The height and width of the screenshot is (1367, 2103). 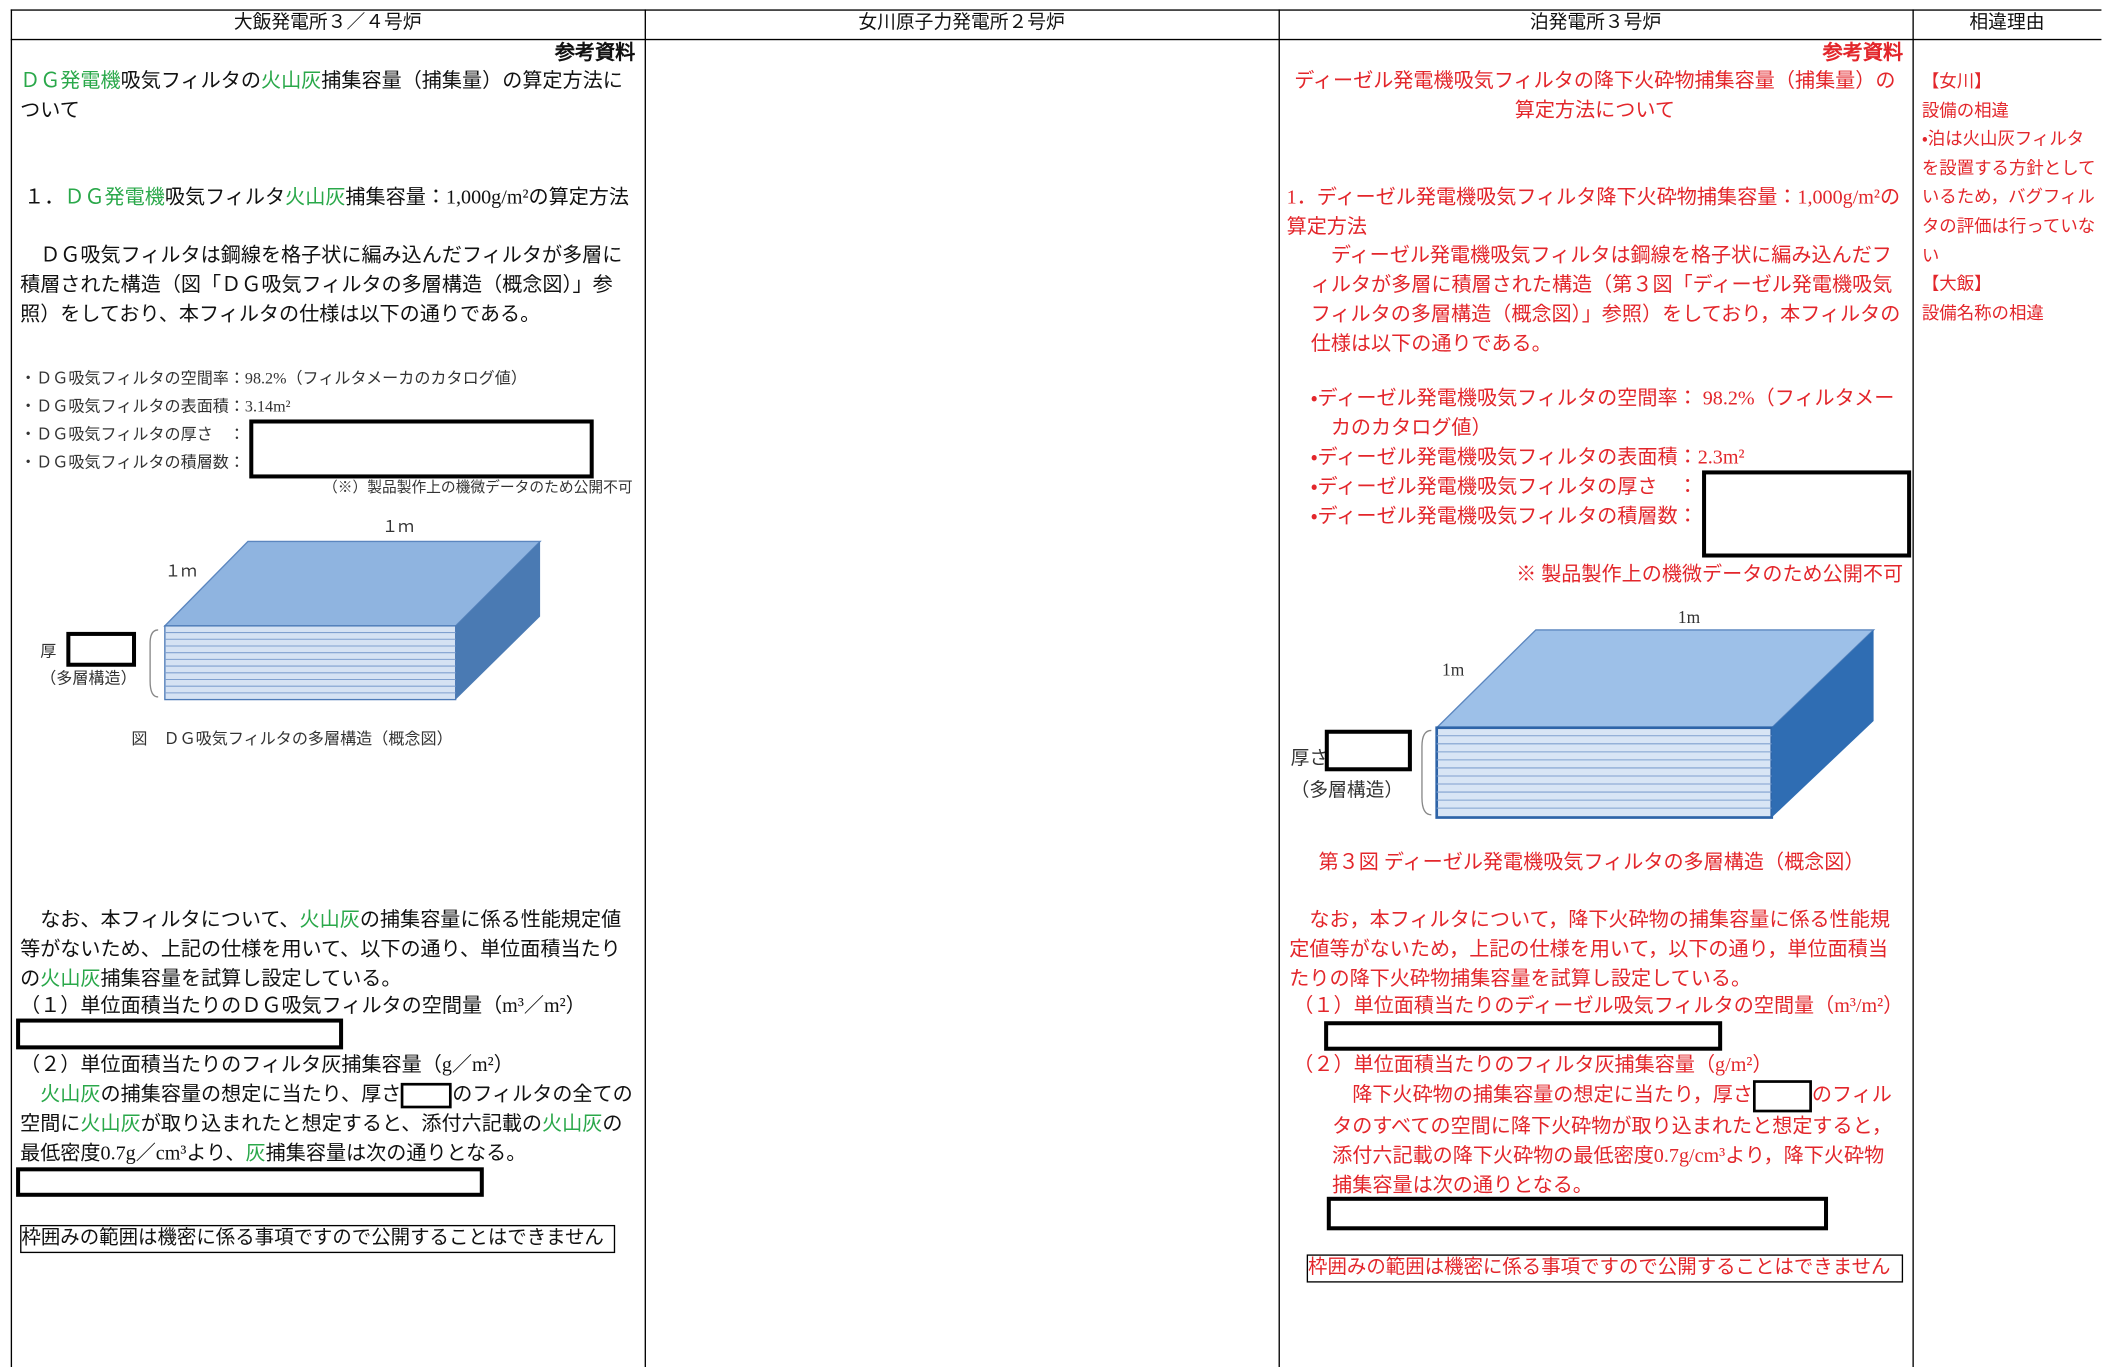 What do you see at coordinates (398, 527) in the screenshot?
I see `width-label: １ｍ` at bounding box center [398, 527].